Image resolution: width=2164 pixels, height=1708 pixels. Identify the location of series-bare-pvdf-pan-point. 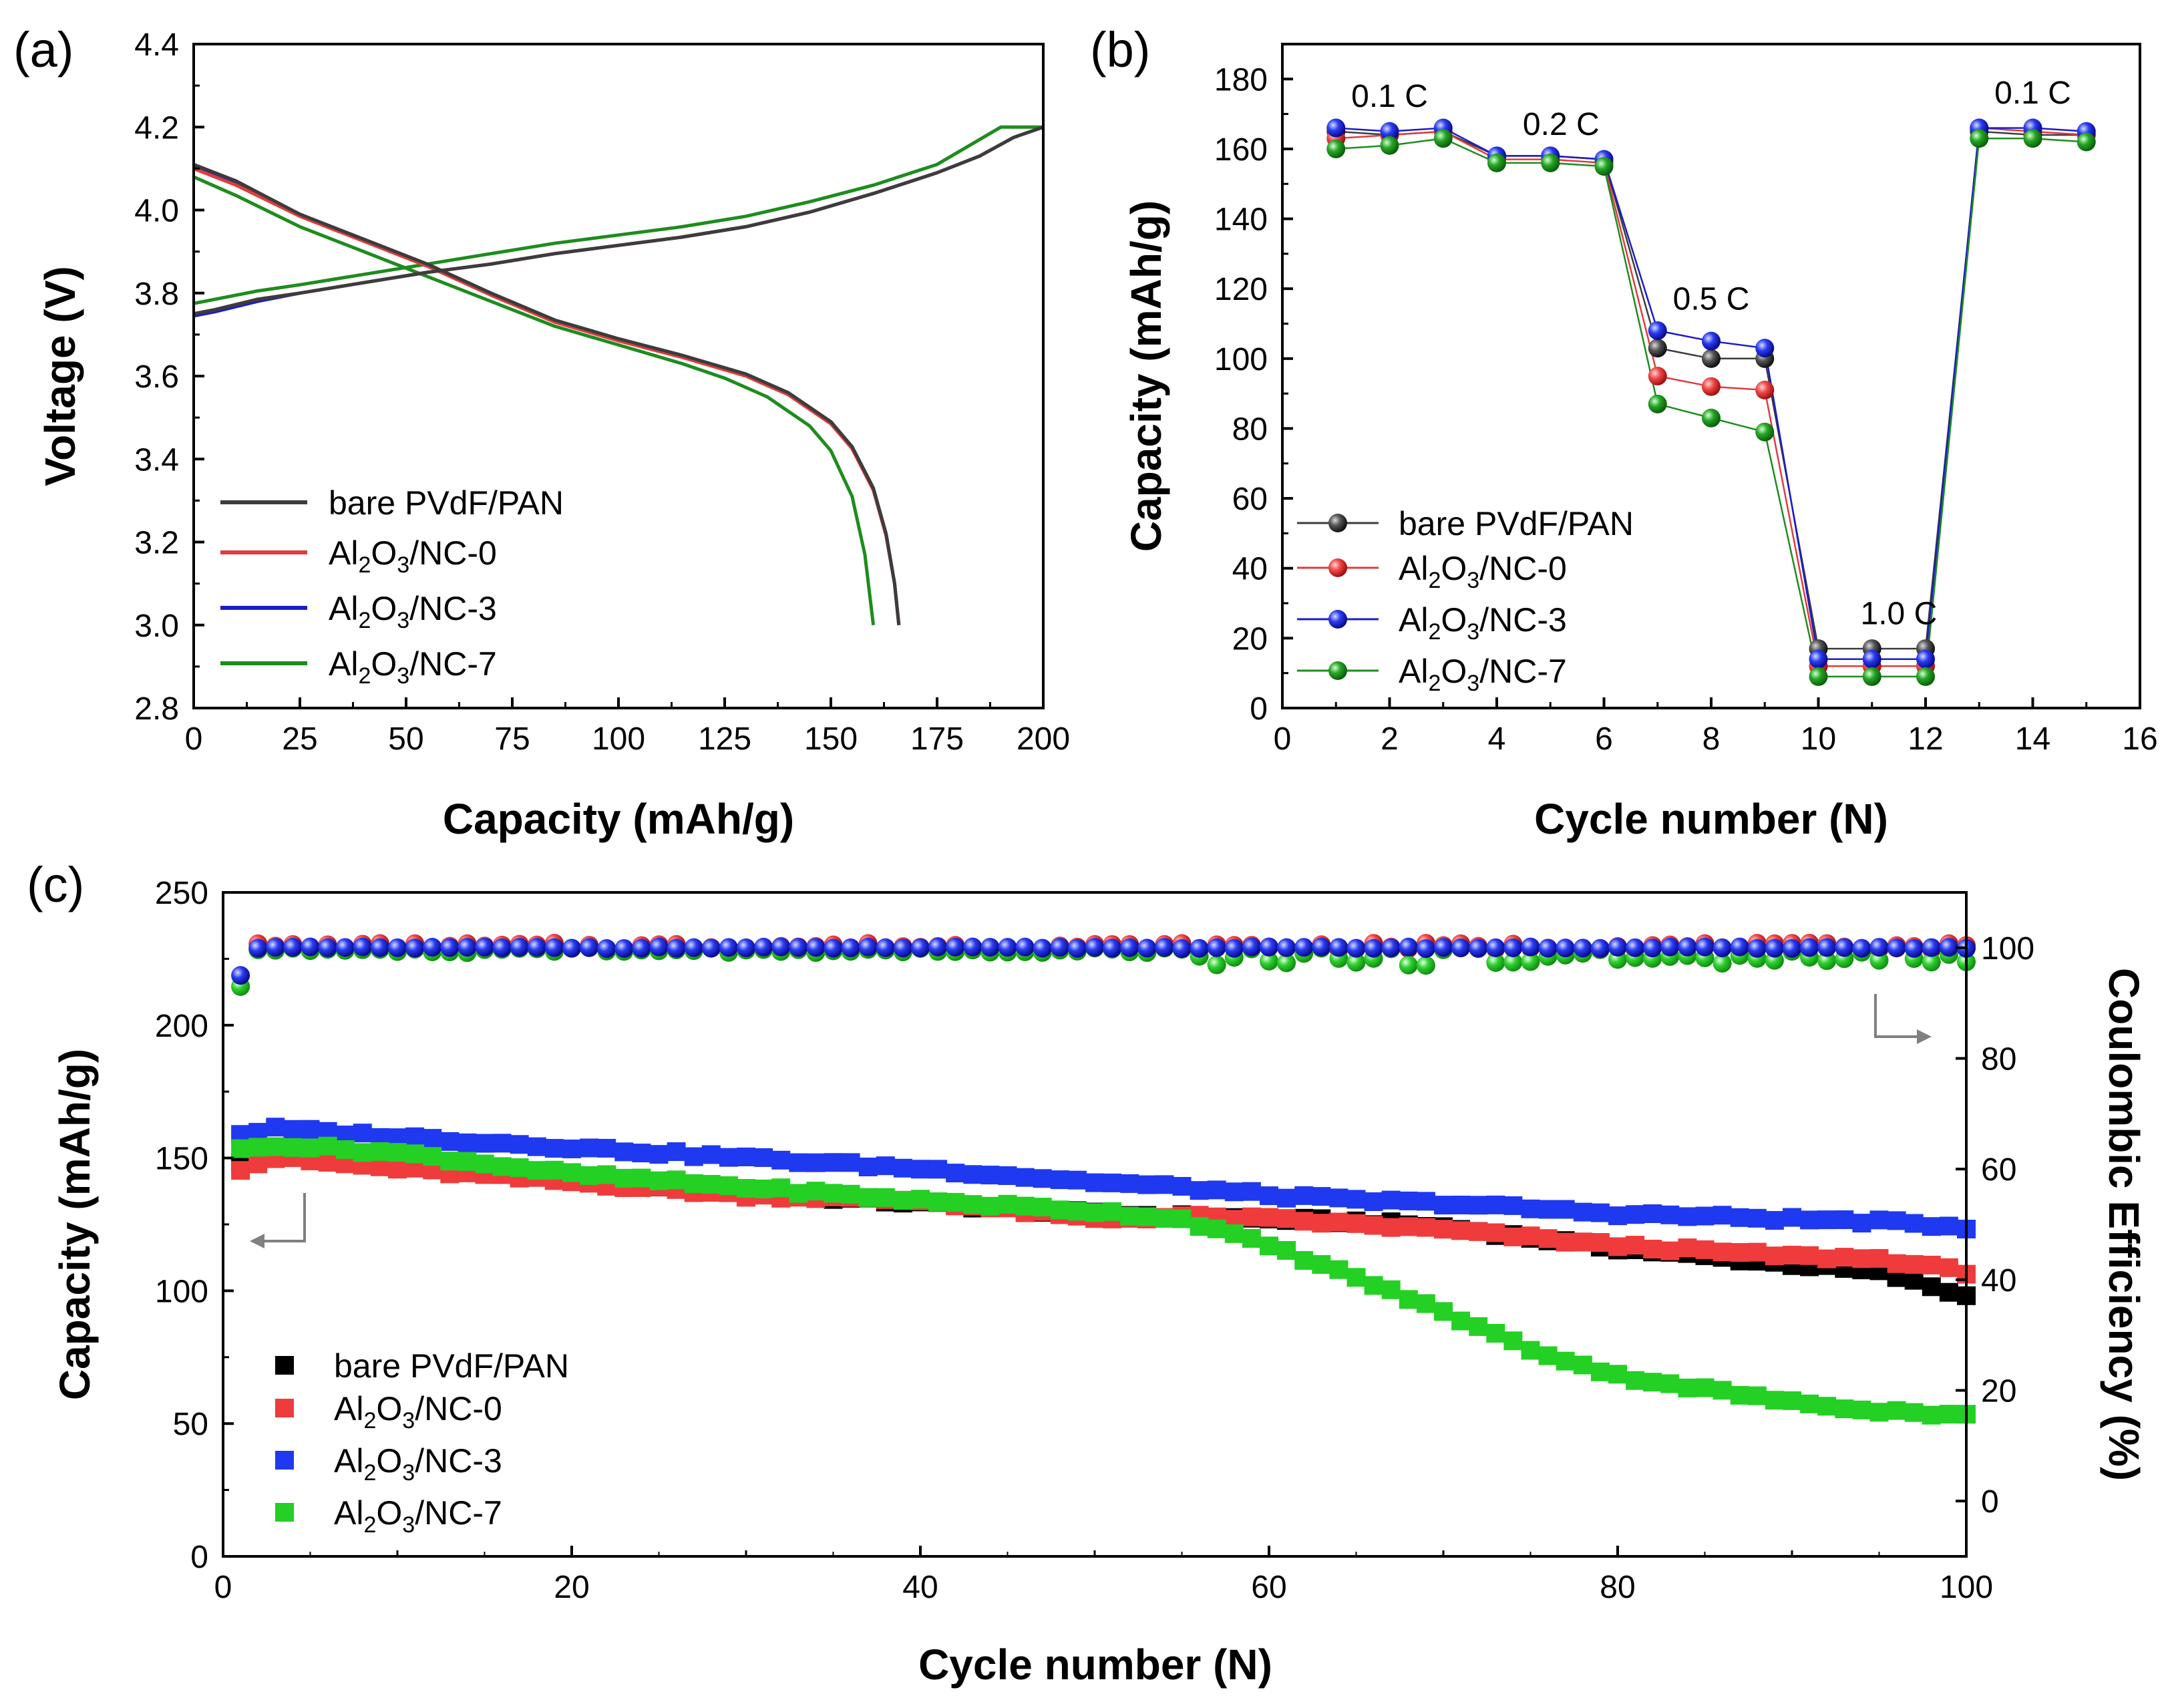
(1948, 1292).